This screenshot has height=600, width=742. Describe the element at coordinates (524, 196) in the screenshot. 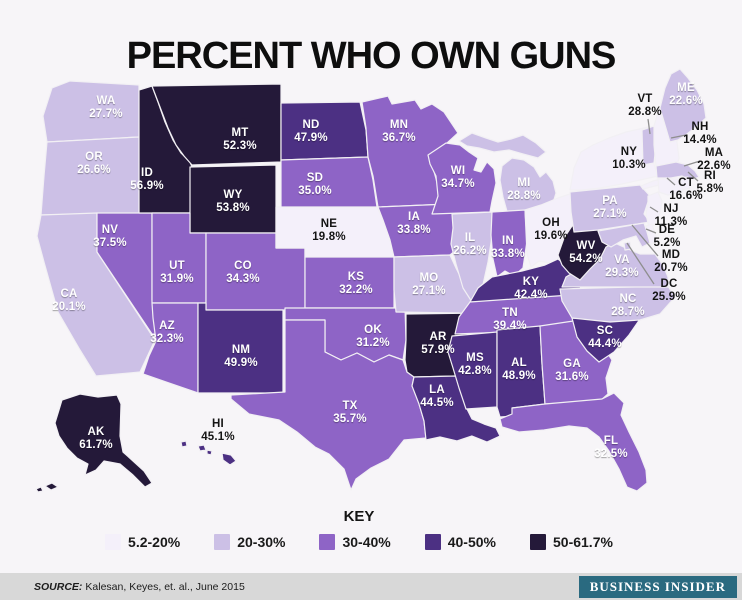

I see `state-label-MI-value: 28.8%` at that location.